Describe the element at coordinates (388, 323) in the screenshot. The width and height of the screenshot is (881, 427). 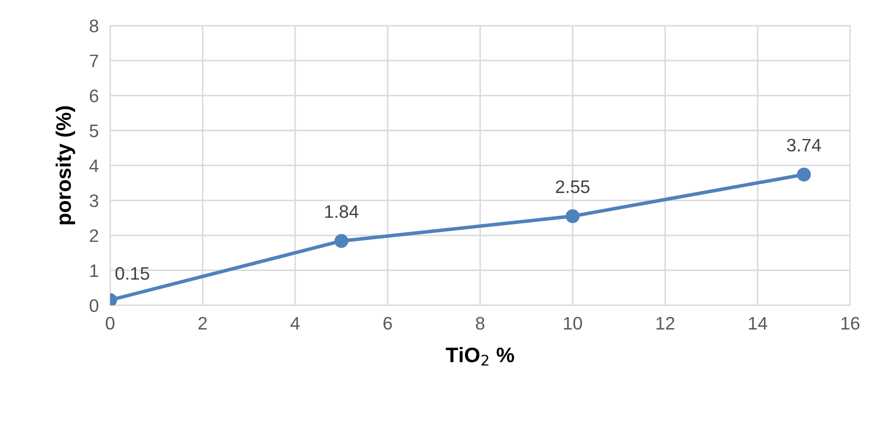
I see `x-tick-label: 6` at that location.